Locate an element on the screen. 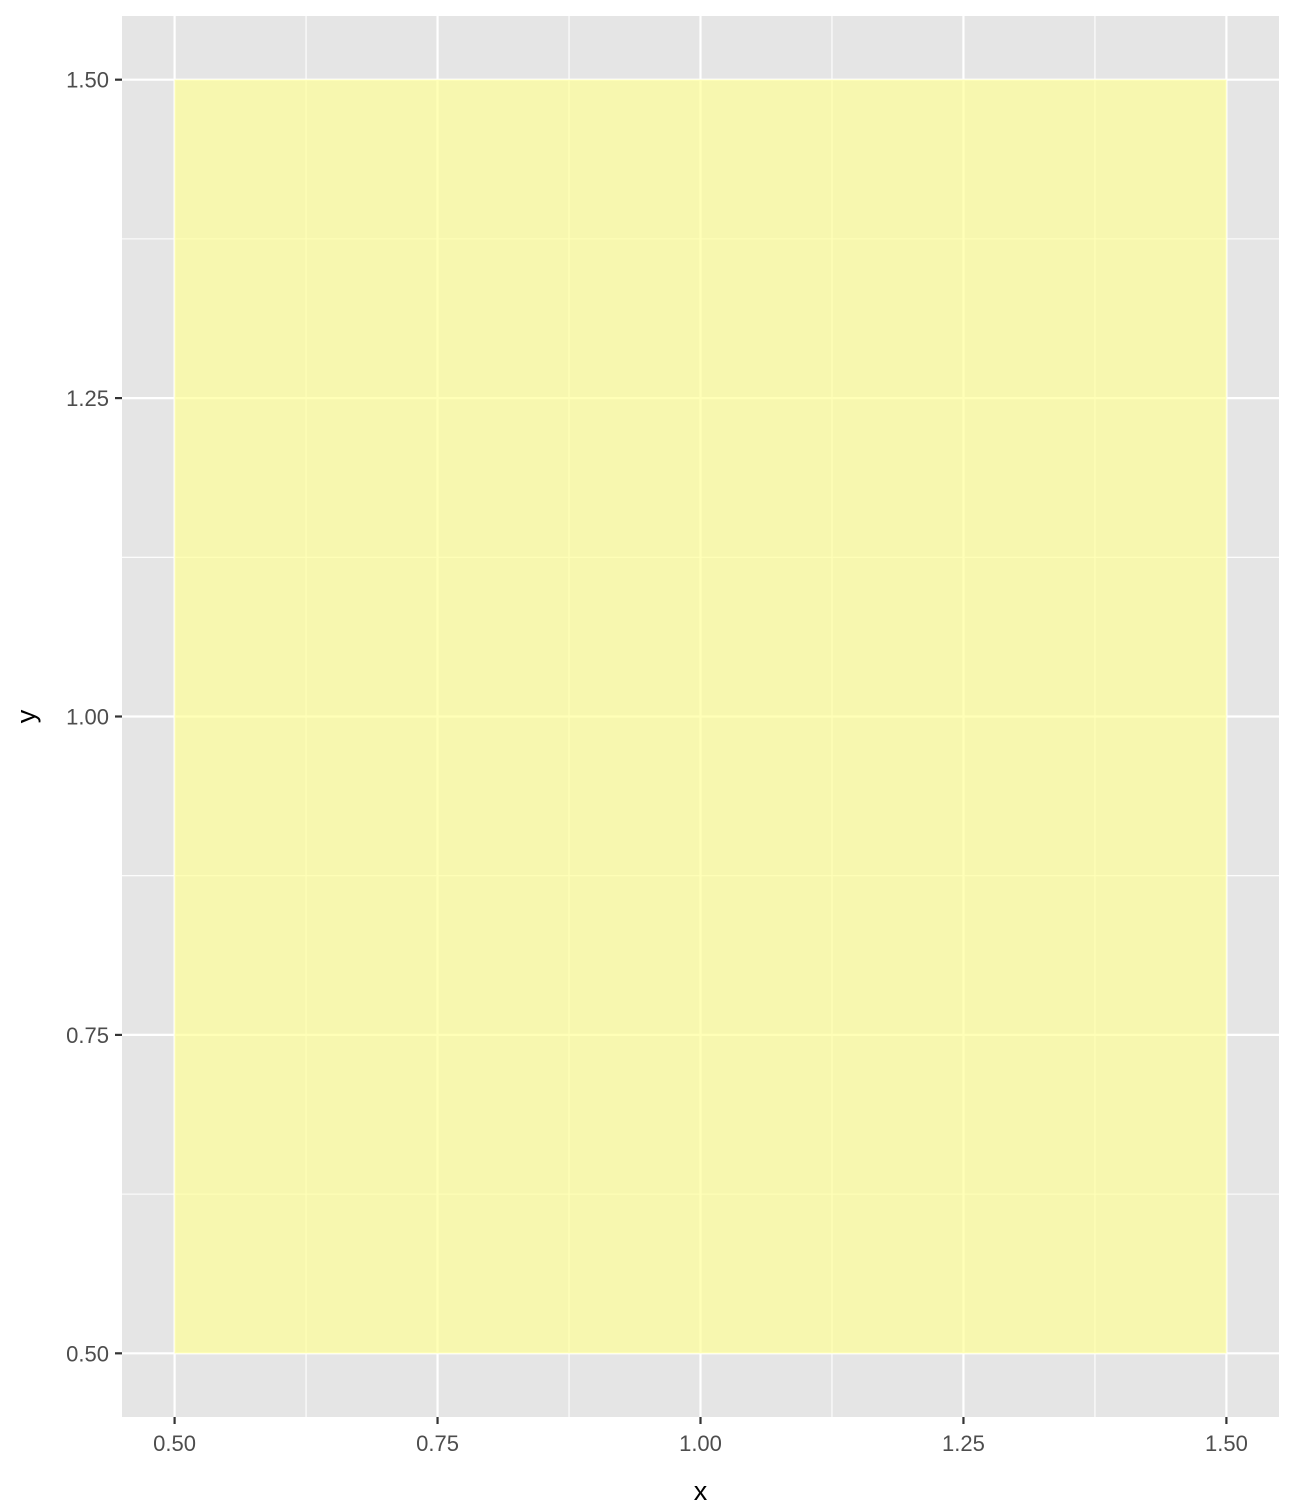 This screenshot has height=1512, width=1296. x-tick-label: 0.75 is located at coordinates (437, 1443).